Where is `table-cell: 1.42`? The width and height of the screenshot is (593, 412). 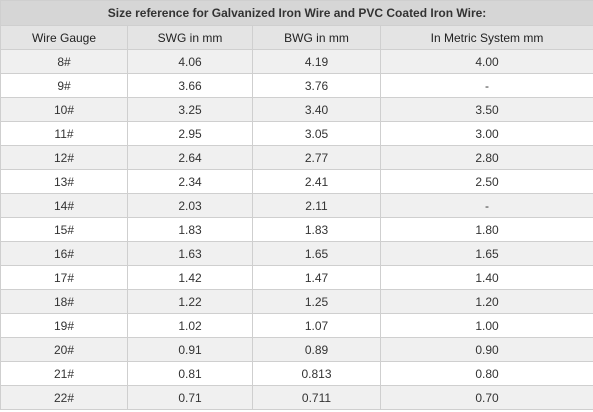 table-cell: 1.42 is located at coordinates (190, 277).